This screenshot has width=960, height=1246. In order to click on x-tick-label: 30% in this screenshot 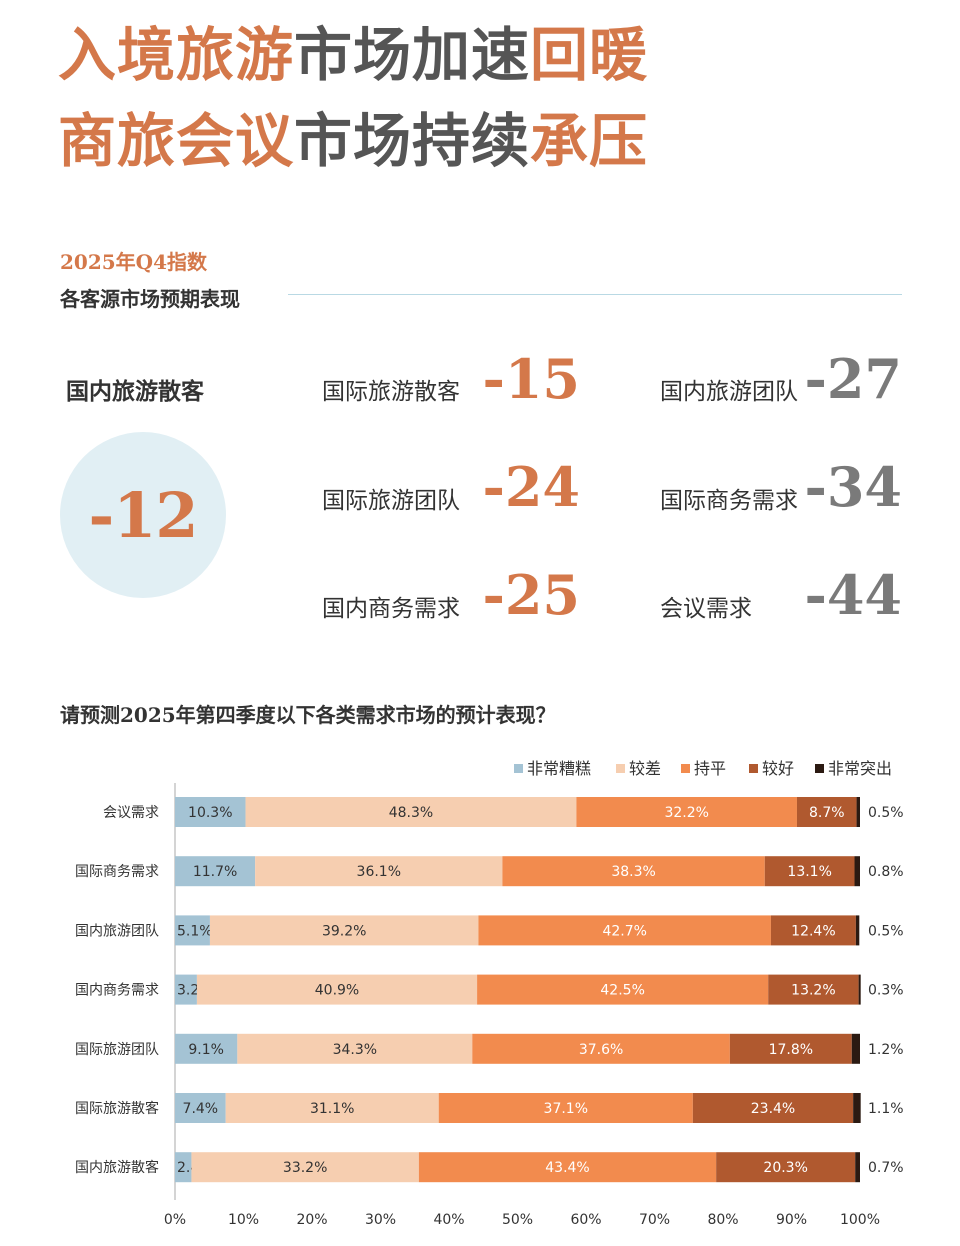, I will do `click(380, 1220)`.